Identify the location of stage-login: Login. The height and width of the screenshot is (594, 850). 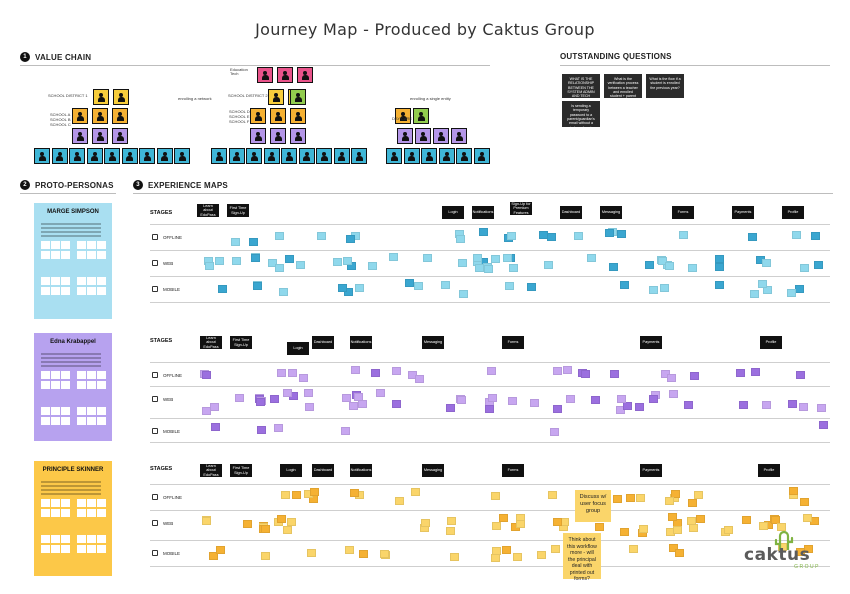
(291, 470).